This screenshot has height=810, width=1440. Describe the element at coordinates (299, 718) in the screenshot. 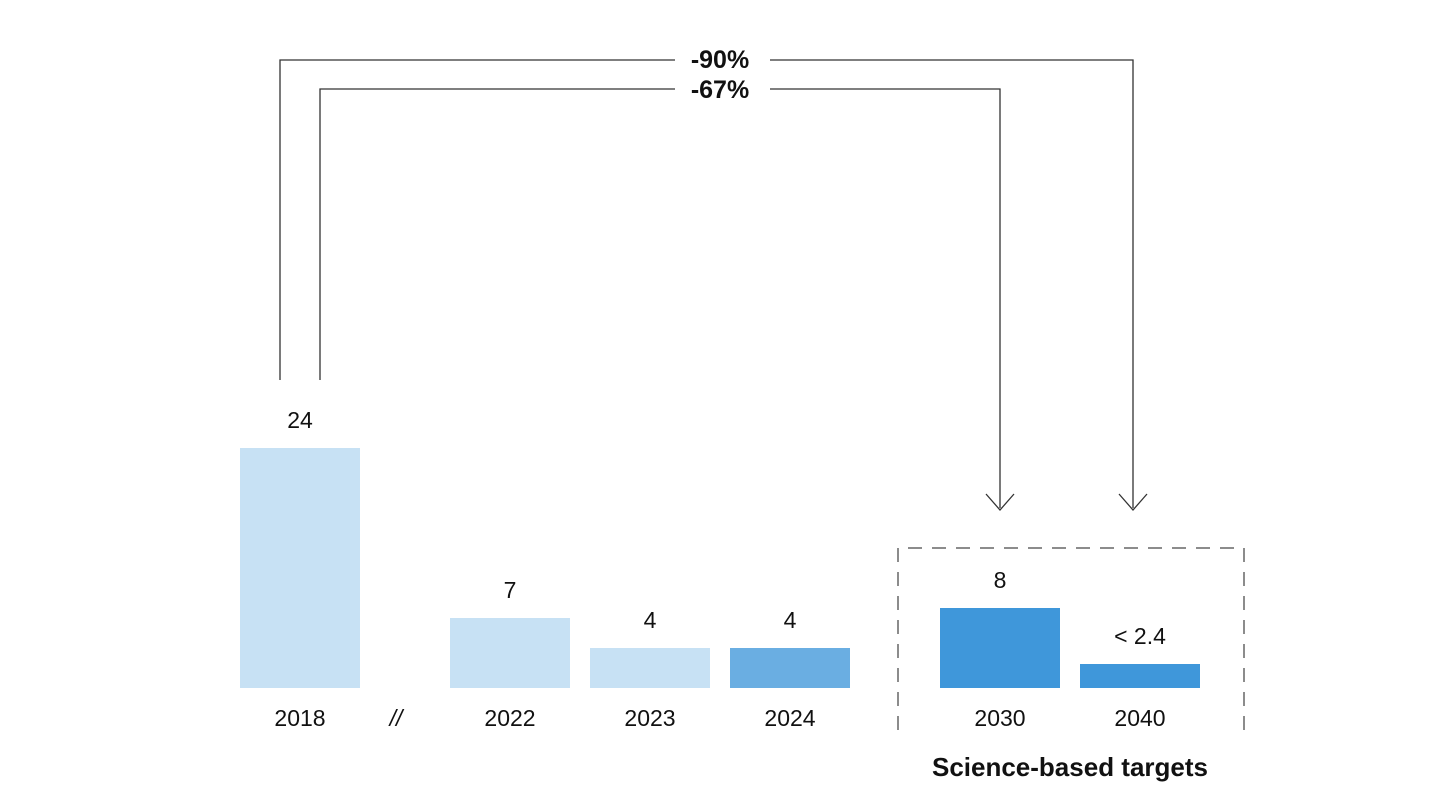

I see `category-label-2018: 2018` at that location.